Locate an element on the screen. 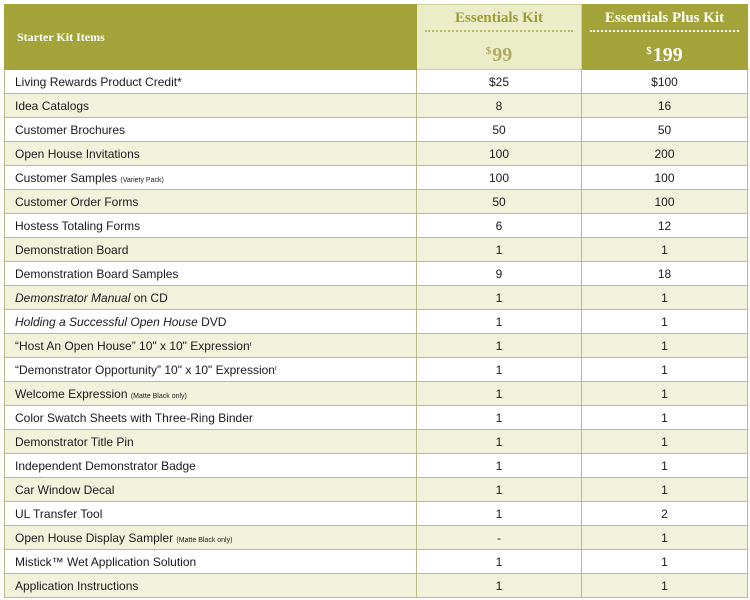 The image size is (750, 600). item-note: (Variety Pack) is located at coordinates (142, 180).